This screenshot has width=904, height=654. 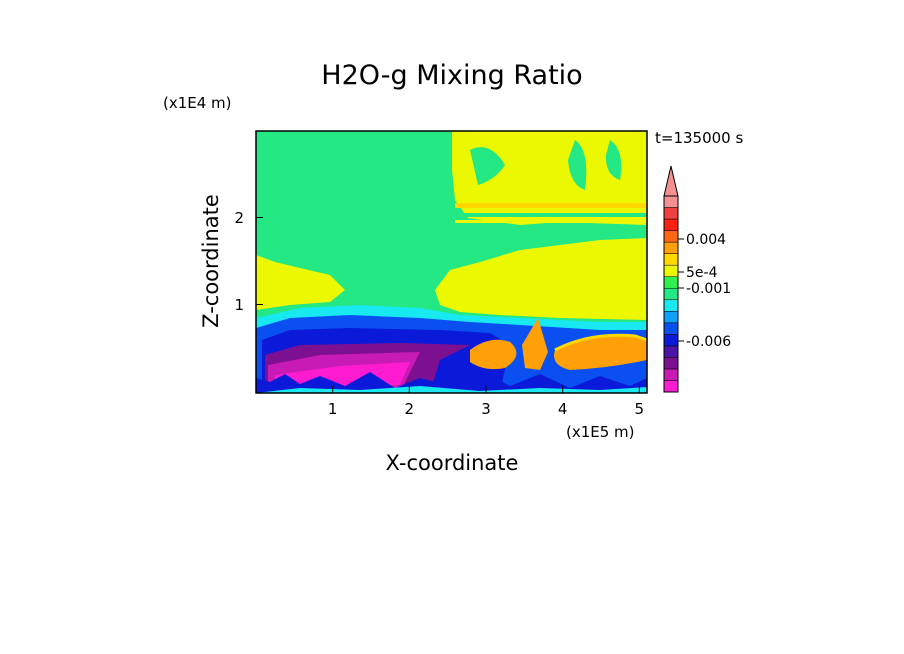 I want to click on field-orange-spike, so click(x=535, y=344).